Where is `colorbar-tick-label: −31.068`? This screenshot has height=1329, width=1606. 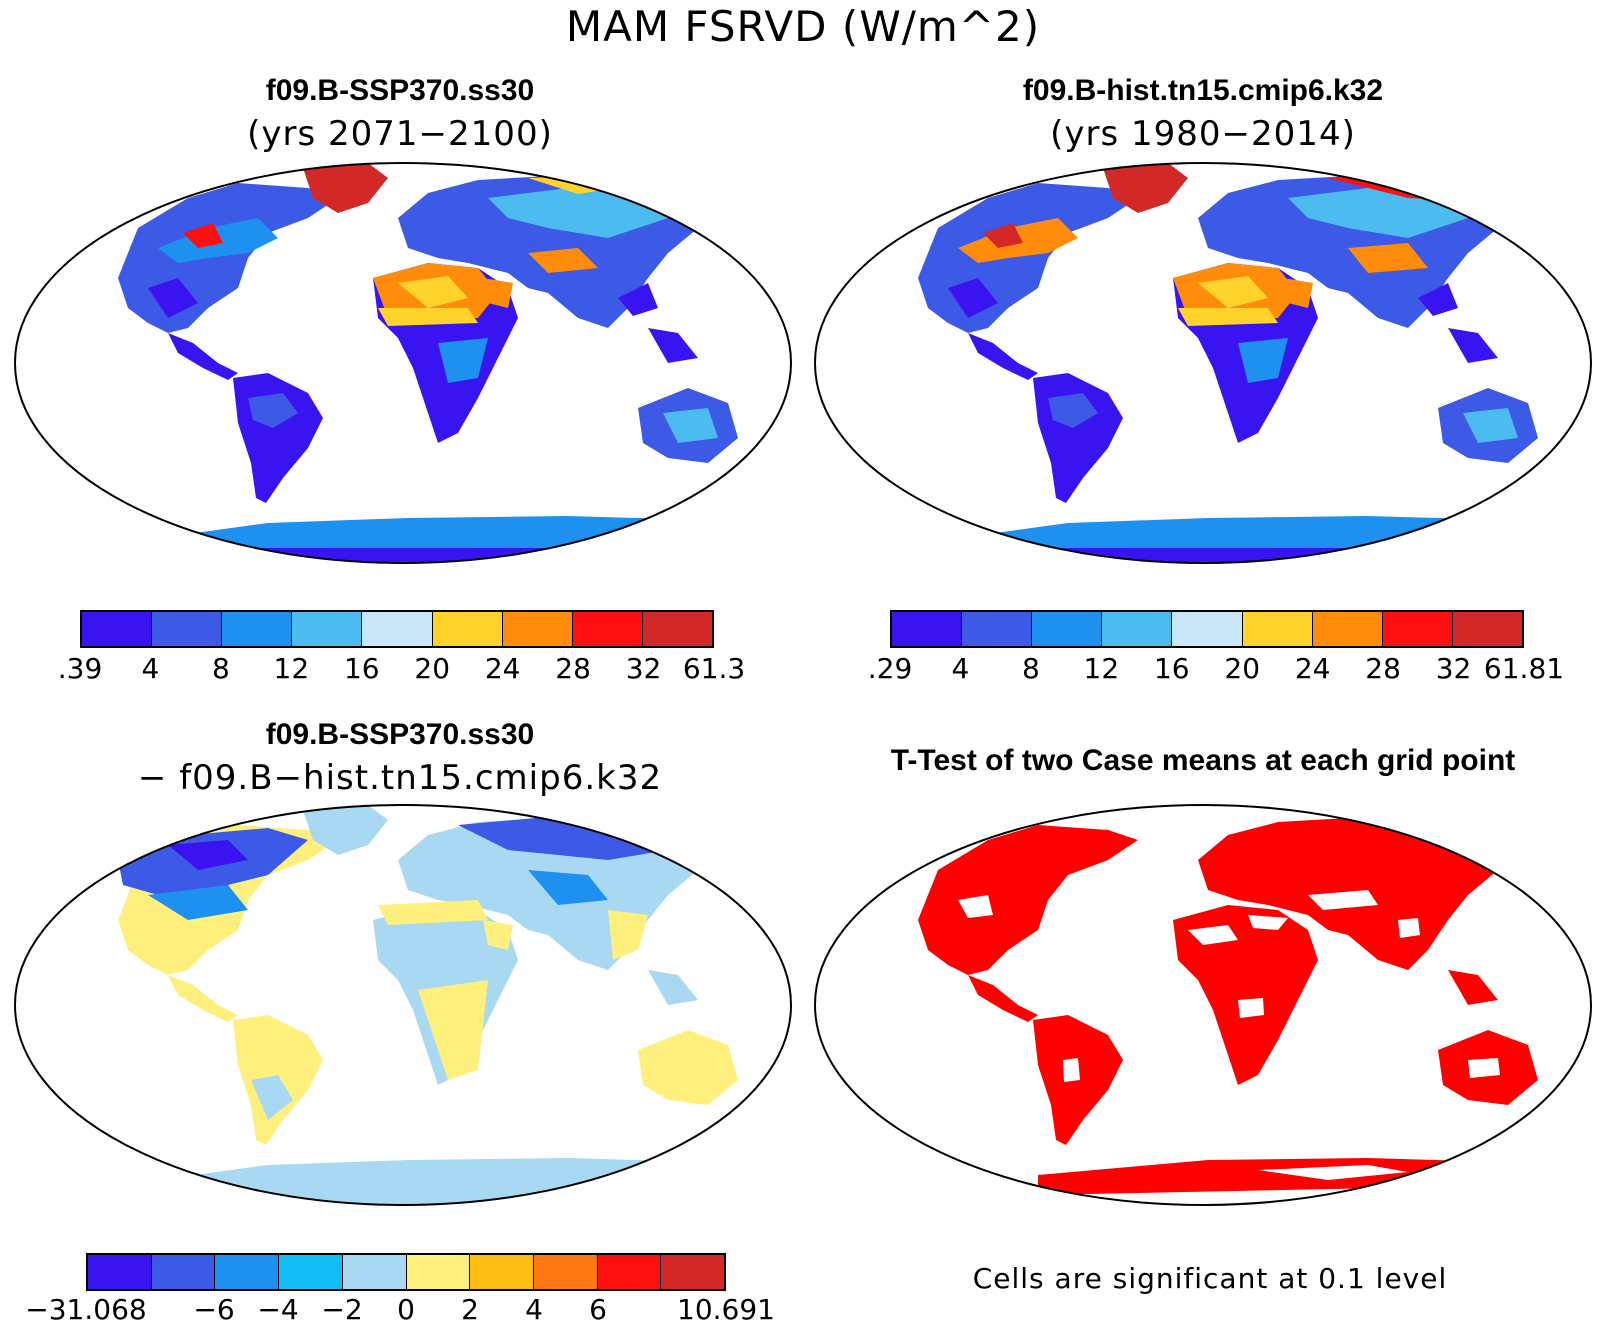
colorbar-tick-label: −31.068 is located at coordinates (86, 1309).